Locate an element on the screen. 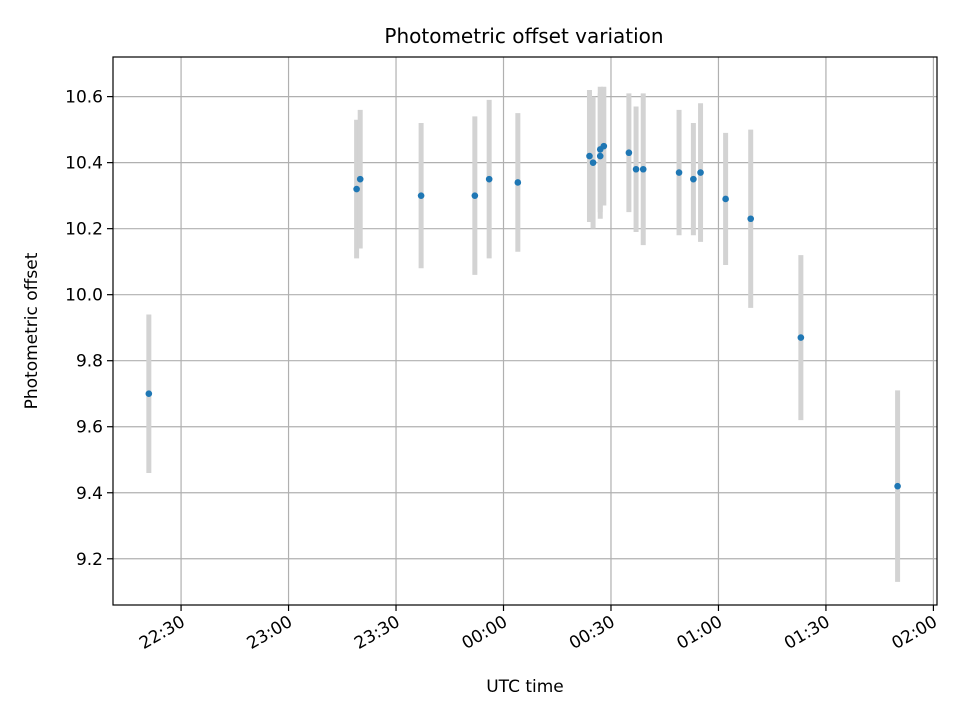 This screenshot has height=720, width=960. y-axis-label: Photometric offset is located at coordinates (32, 330).